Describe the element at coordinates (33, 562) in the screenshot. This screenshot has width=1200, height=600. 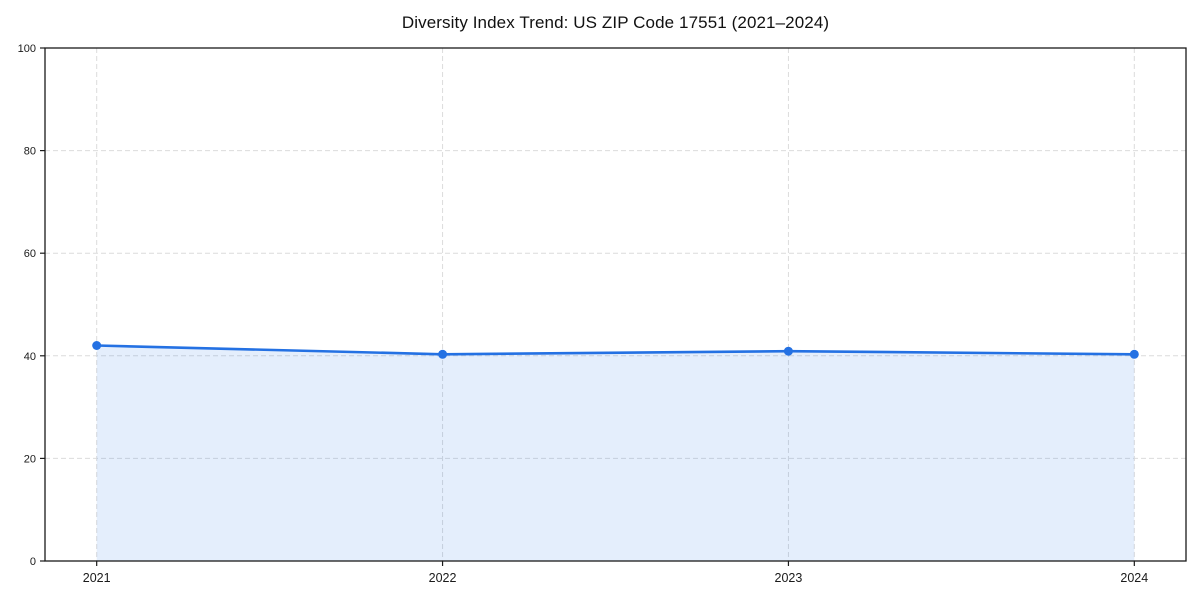
I see `y-tick-label: 0` at that location.